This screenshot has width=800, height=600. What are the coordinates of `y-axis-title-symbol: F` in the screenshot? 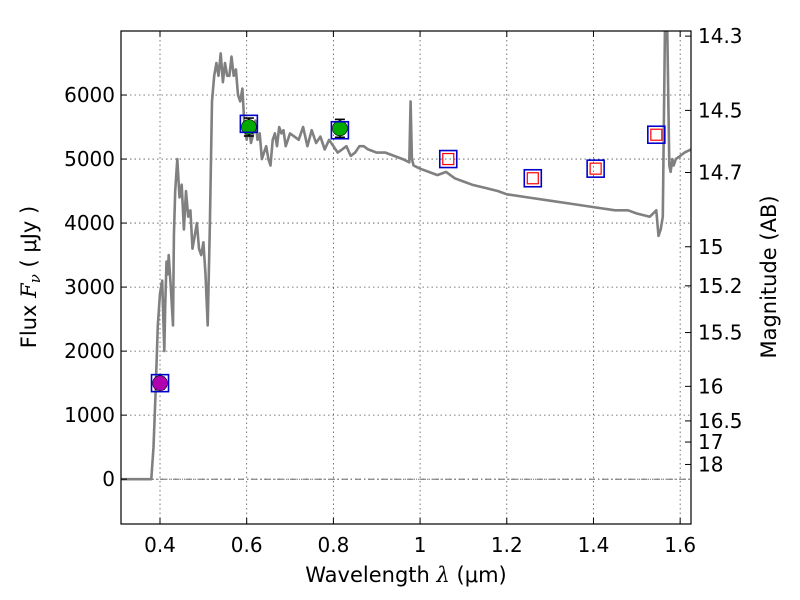 It's located at (29, 290).